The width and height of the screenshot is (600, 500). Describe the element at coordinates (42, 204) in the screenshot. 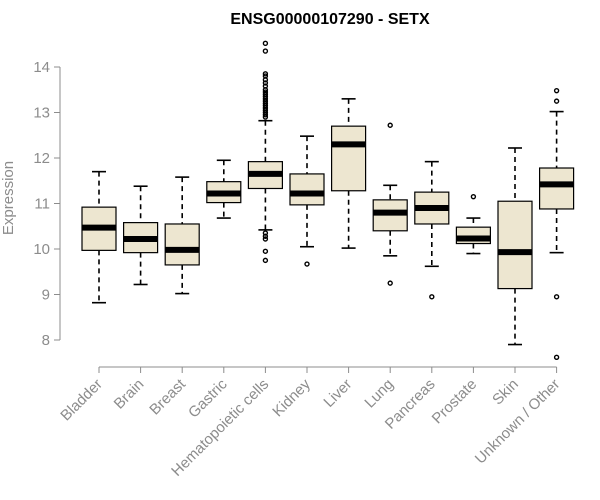

I see `y-tick-label: 11` at that location.